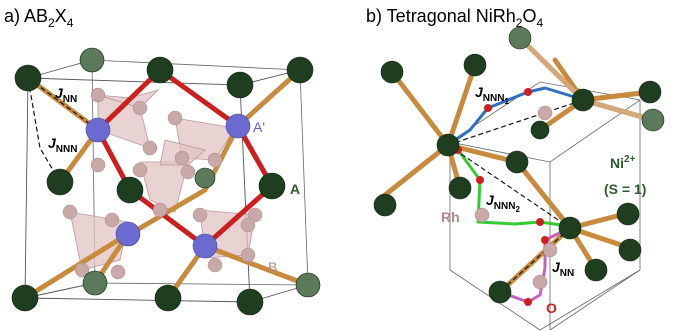 Image resolution: width=680 pixels, height=331 pixels. Describe the element at coordinates (563, 269) in the screenshot. I see `label-jnn-b: JNN` at that location.